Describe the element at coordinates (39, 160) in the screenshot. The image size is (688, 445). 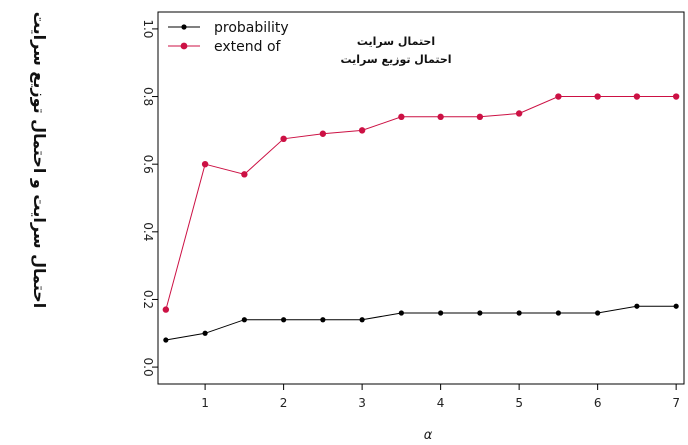
I see `y-axis-label: احتمال سرایت و احتمال توزیع سرایت` at that location.